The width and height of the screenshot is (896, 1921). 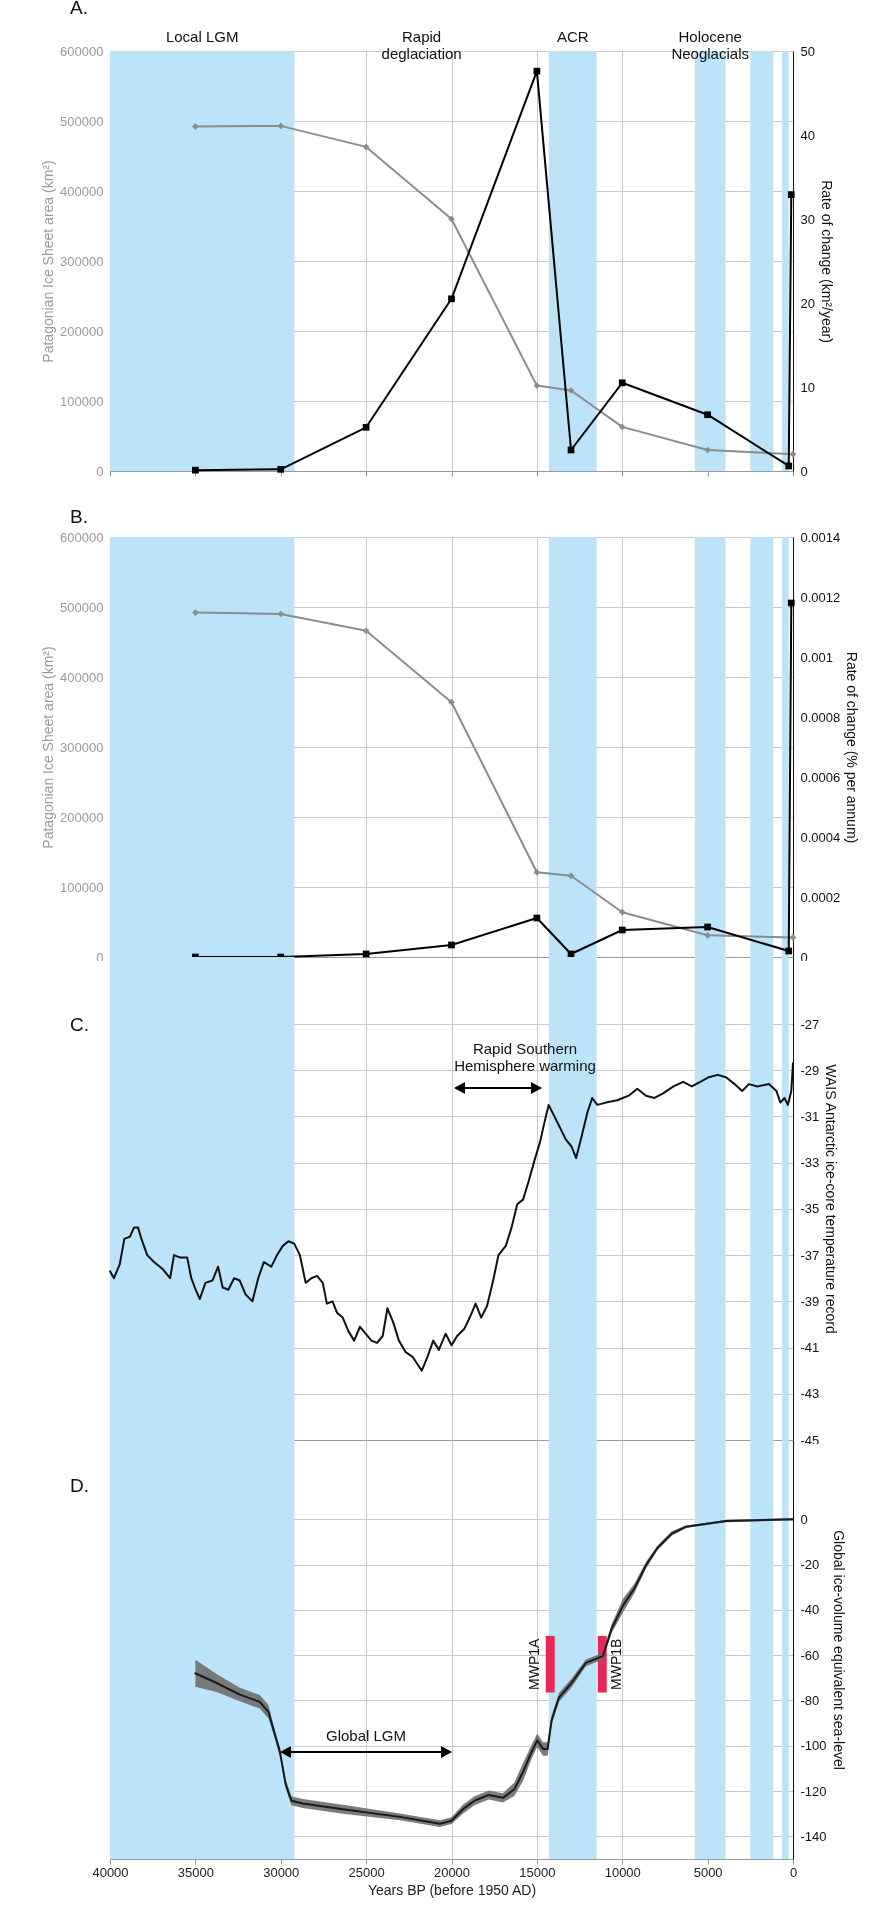 What do you see at coordinates (820, 837) in the screenshot?
I see `y2-tick-label: 0.0004` at bounding box center [820, 837].